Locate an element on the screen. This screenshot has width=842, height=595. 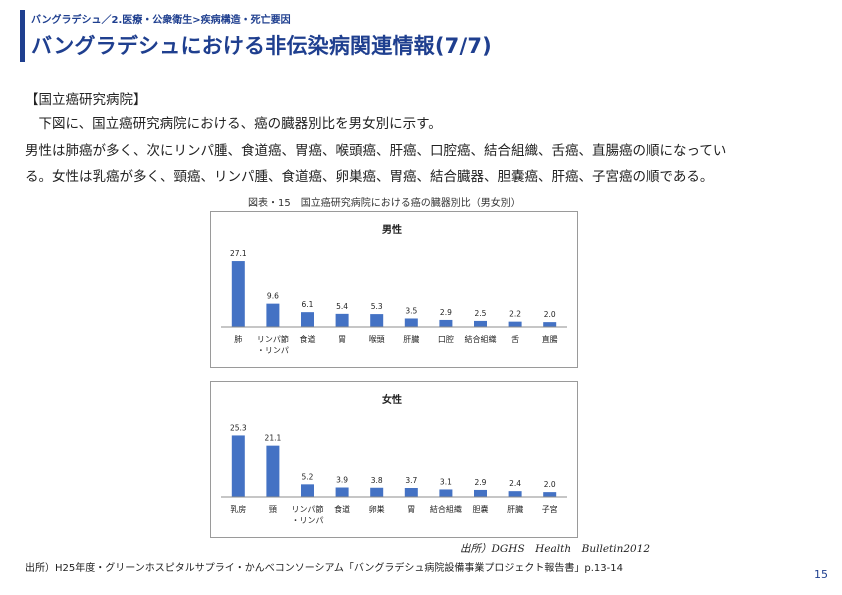
page-number: 15 is located at coordinates (821, 574).